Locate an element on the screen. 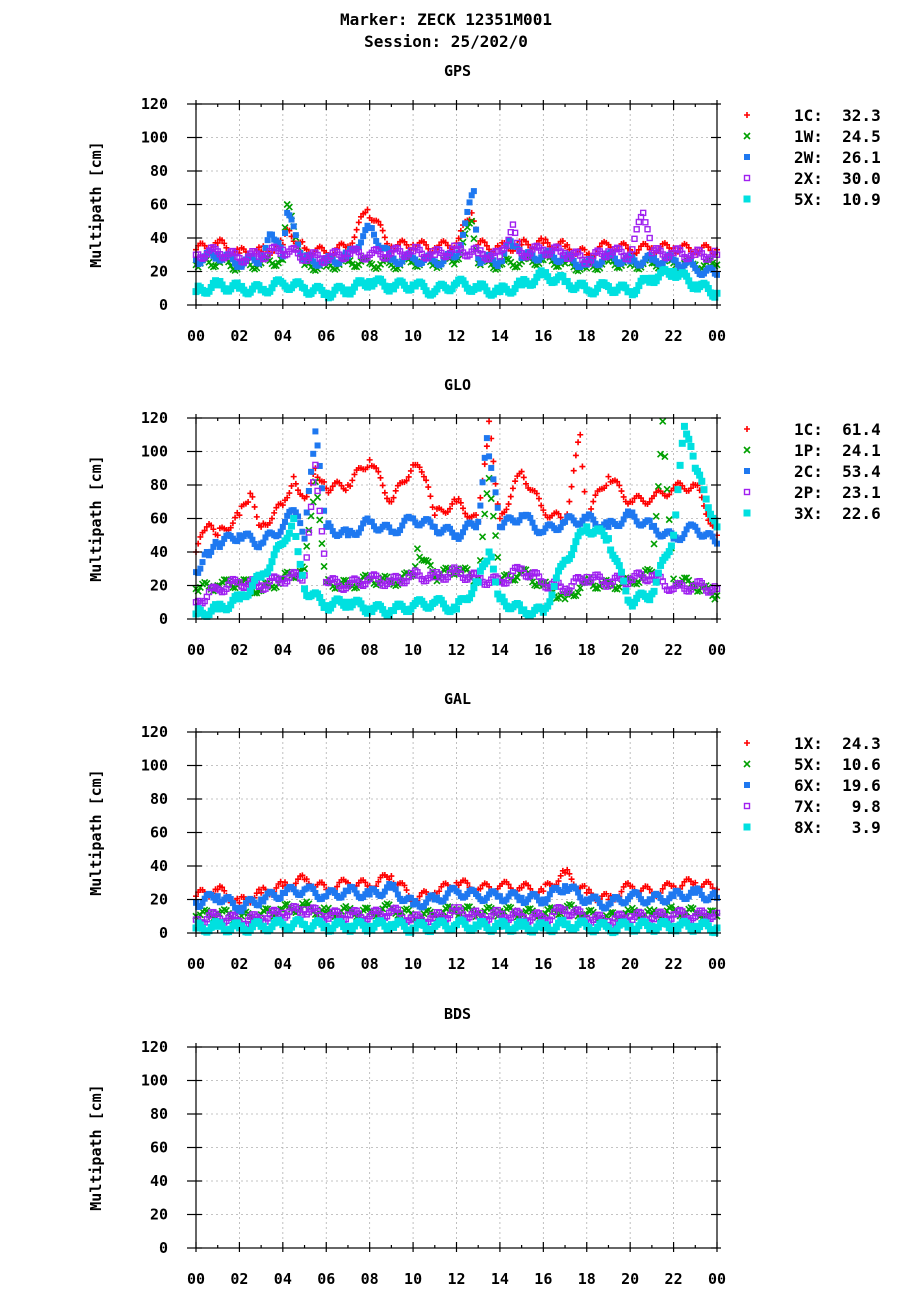  legend-marker-6x is located at coordinates (747, 785).